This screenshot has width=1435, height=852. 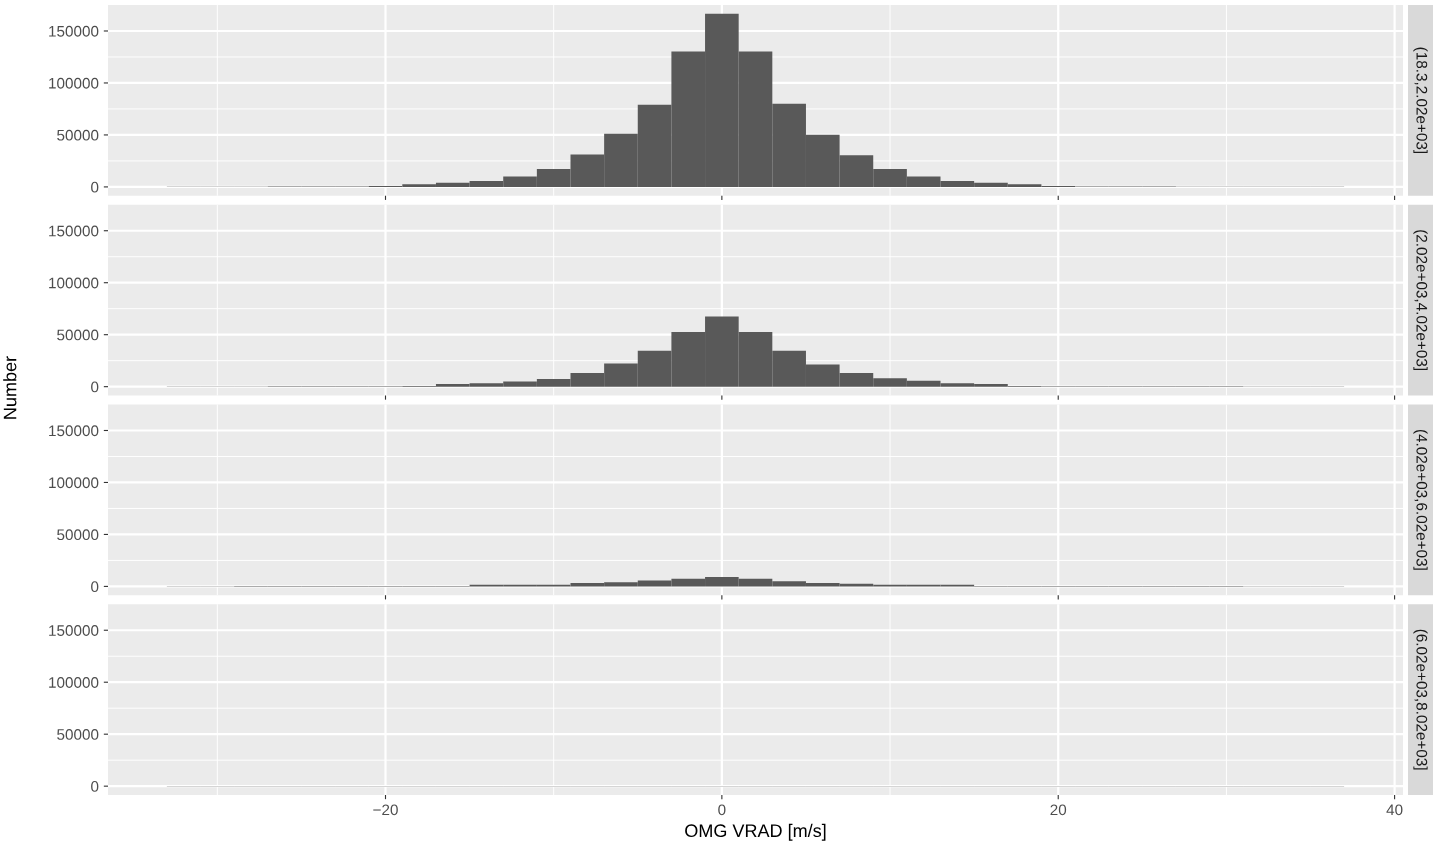 What do you see at coordinates (722, 810) in the screenshot?
I see `x-tick-label: 0` at bounding box center [722, 810].